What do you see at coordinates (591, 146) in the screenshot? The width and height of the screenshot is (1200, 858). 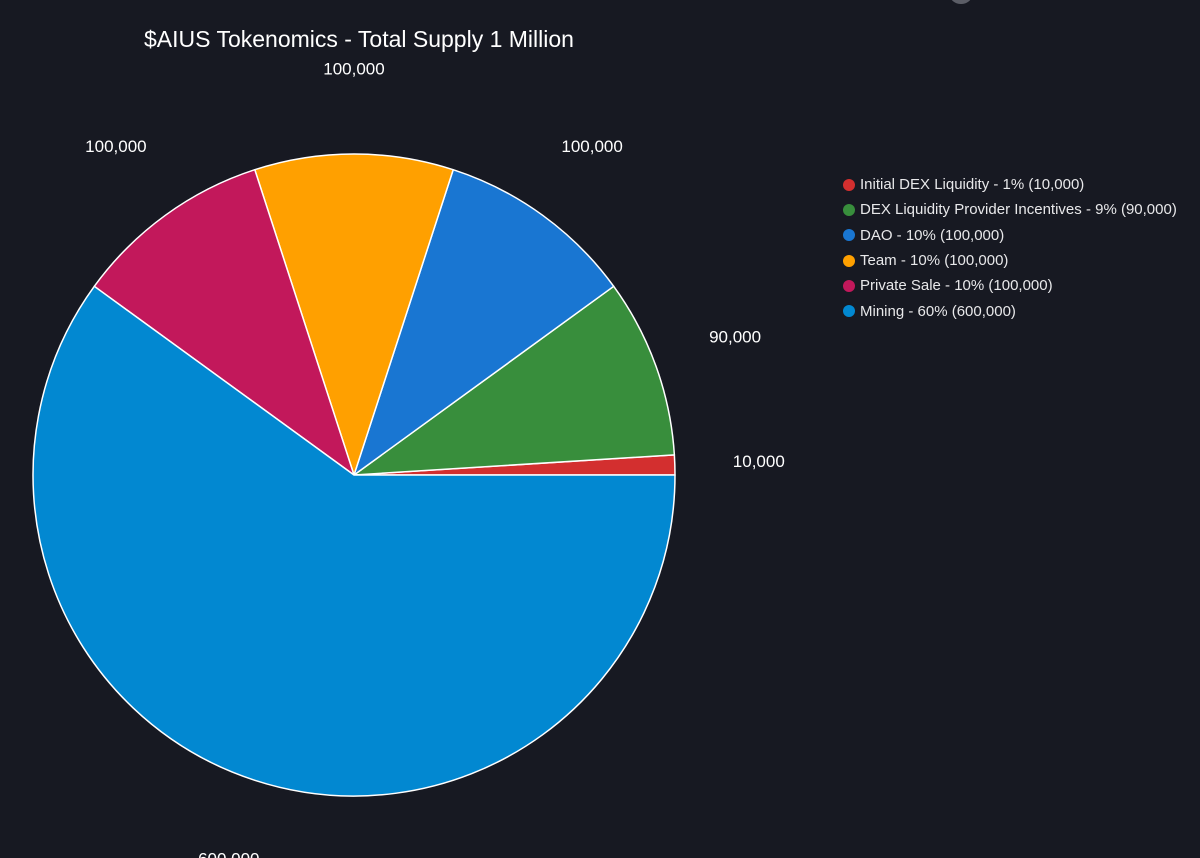 I see `data-label-dao: 100,000` at bounding box center [591, 146].